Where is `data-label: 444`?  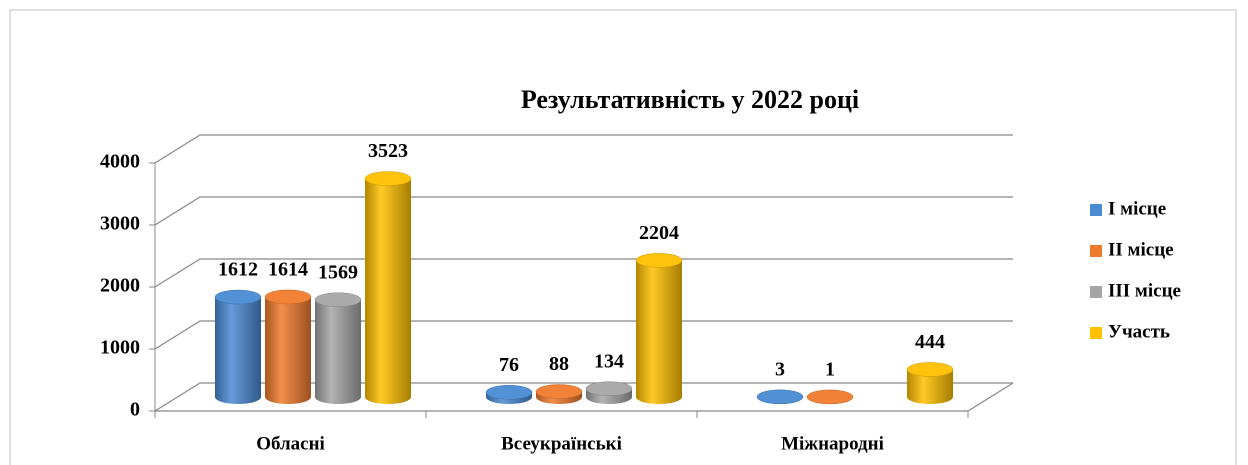 data-label: 444 is located at coordinates (930, 342).